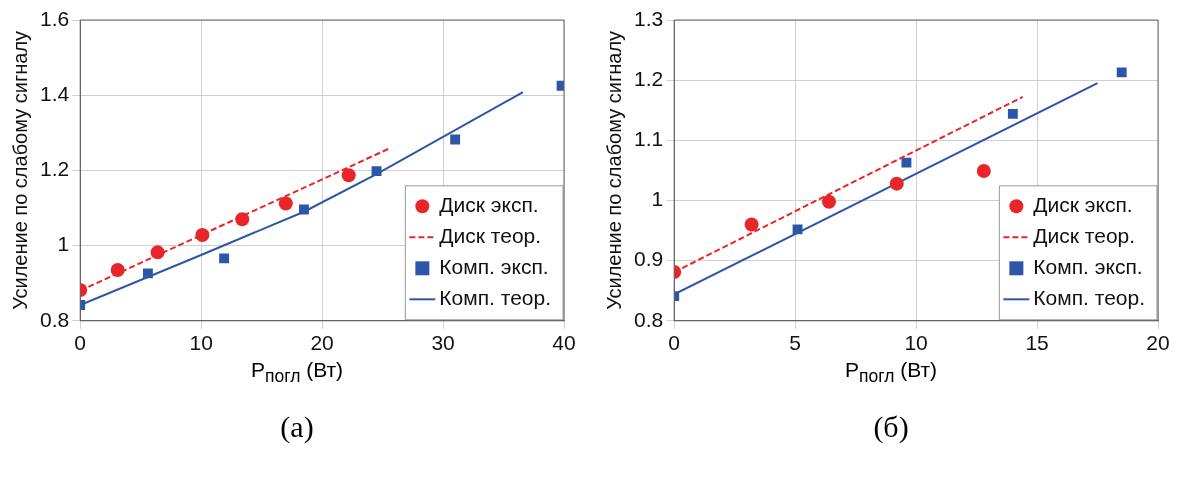  I want to click on text: (a), so click(297, 427).